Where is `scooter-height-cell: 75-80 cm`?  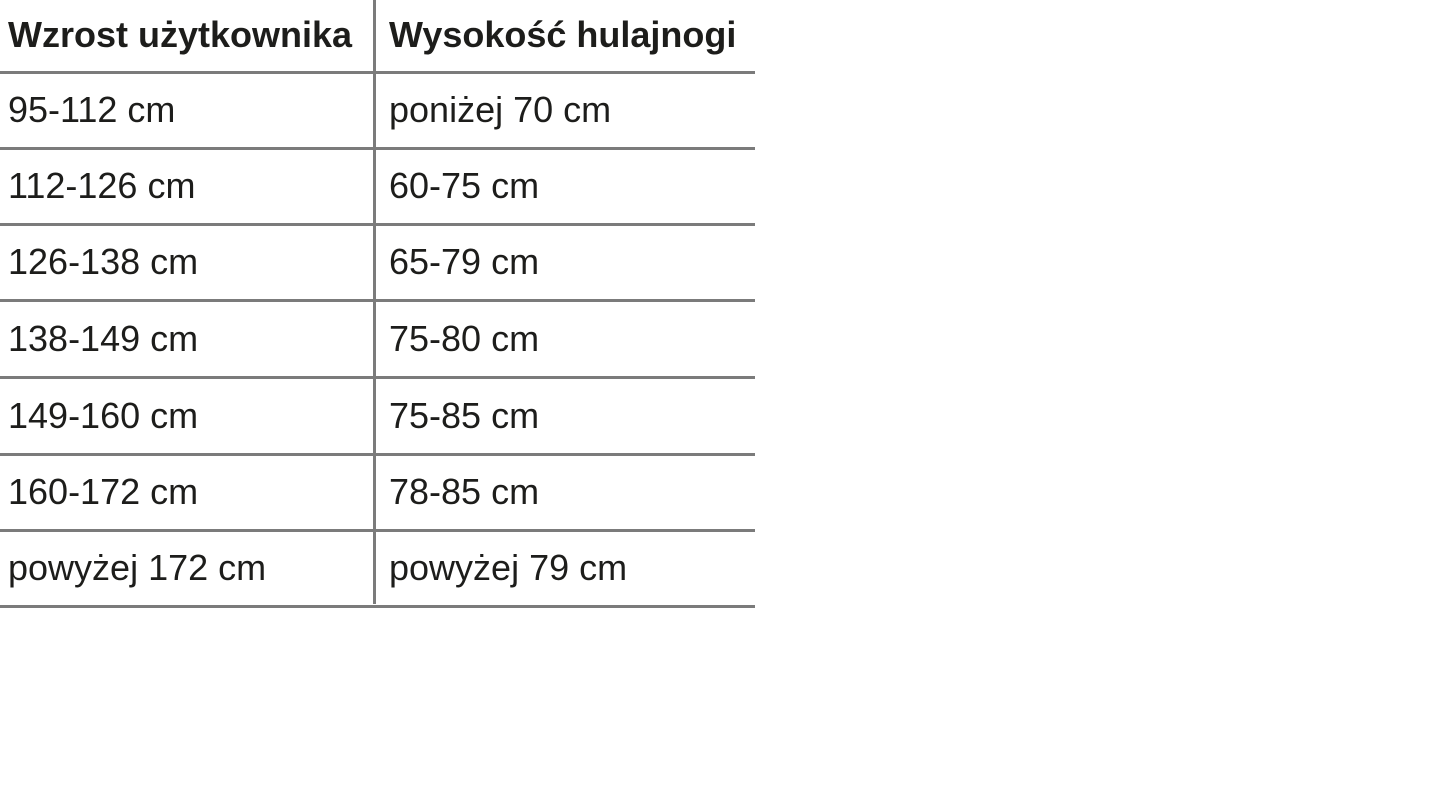 scooter-height-cell: 75-80 cm is located at coordinates (464, 338).